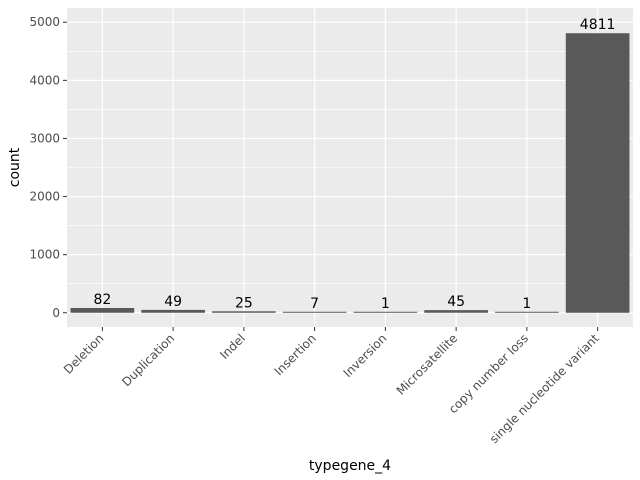 Image resolution: width=640 pixels, height=480 pixels. Describe the element at coordinates (598, 25) in the screenshot. I see `data-label: 4811` at that location.